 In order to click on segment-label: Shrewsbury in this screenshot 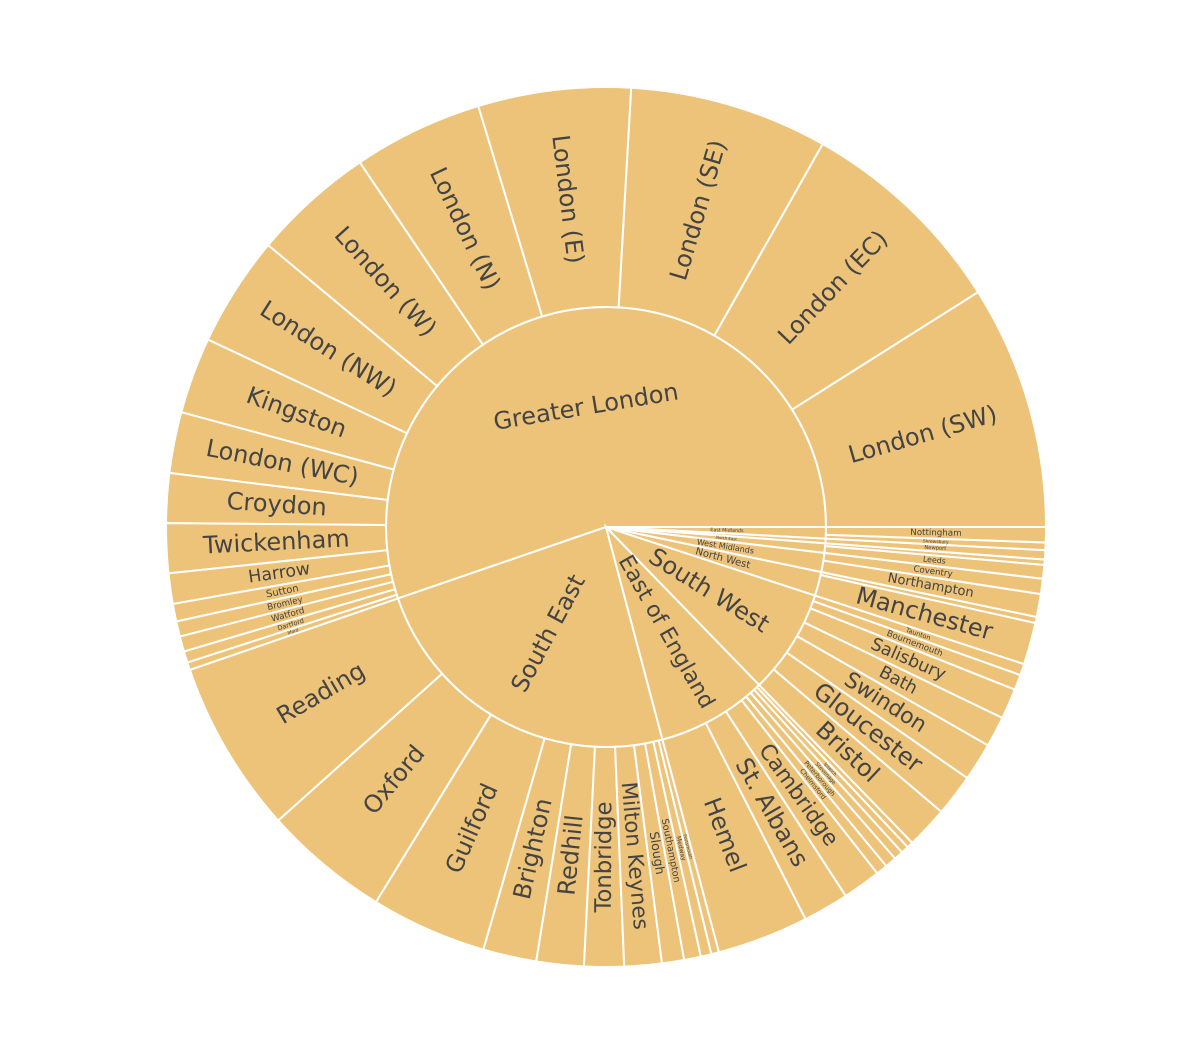, I will do `click(936, 541)`.